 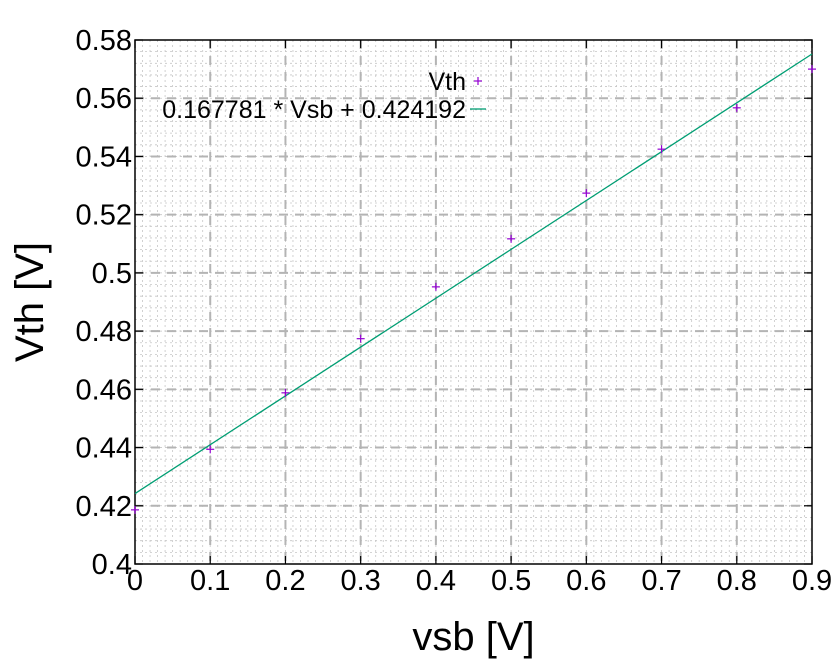 What do you see at coordinates (447, 82) in the screenshot?
I see `legend-label-vth: Vth` at bounding box center [447, 82].